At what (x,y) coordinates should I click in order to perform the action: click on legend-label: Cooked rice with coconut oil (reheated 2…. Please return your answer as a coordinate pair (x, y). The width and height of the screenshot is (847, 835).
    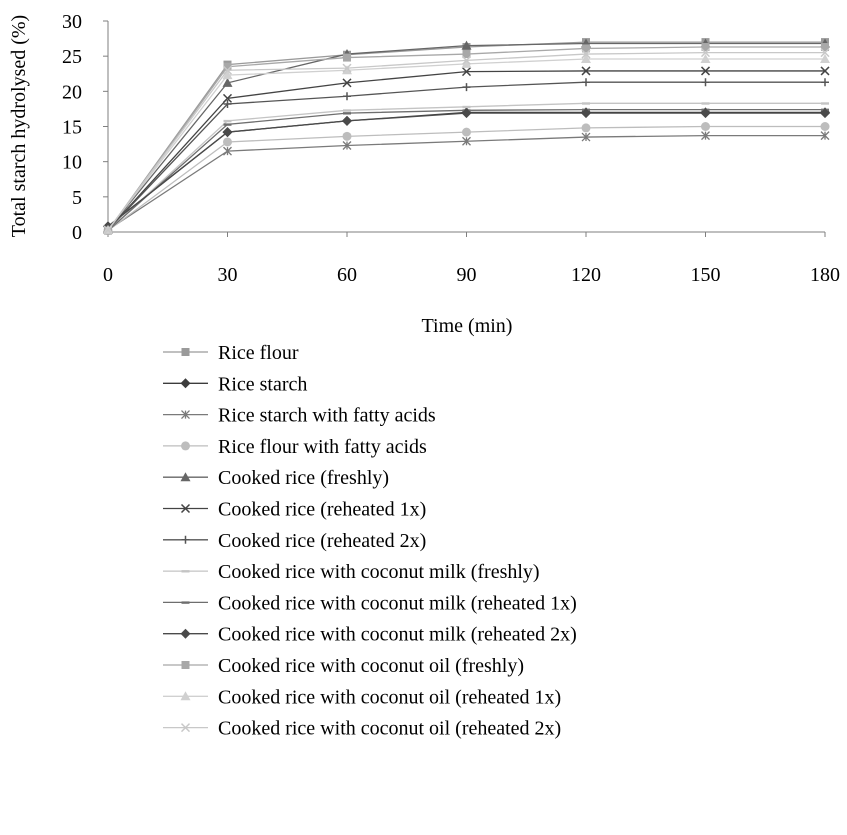
    Looking at the image, I should click on (389, 729).